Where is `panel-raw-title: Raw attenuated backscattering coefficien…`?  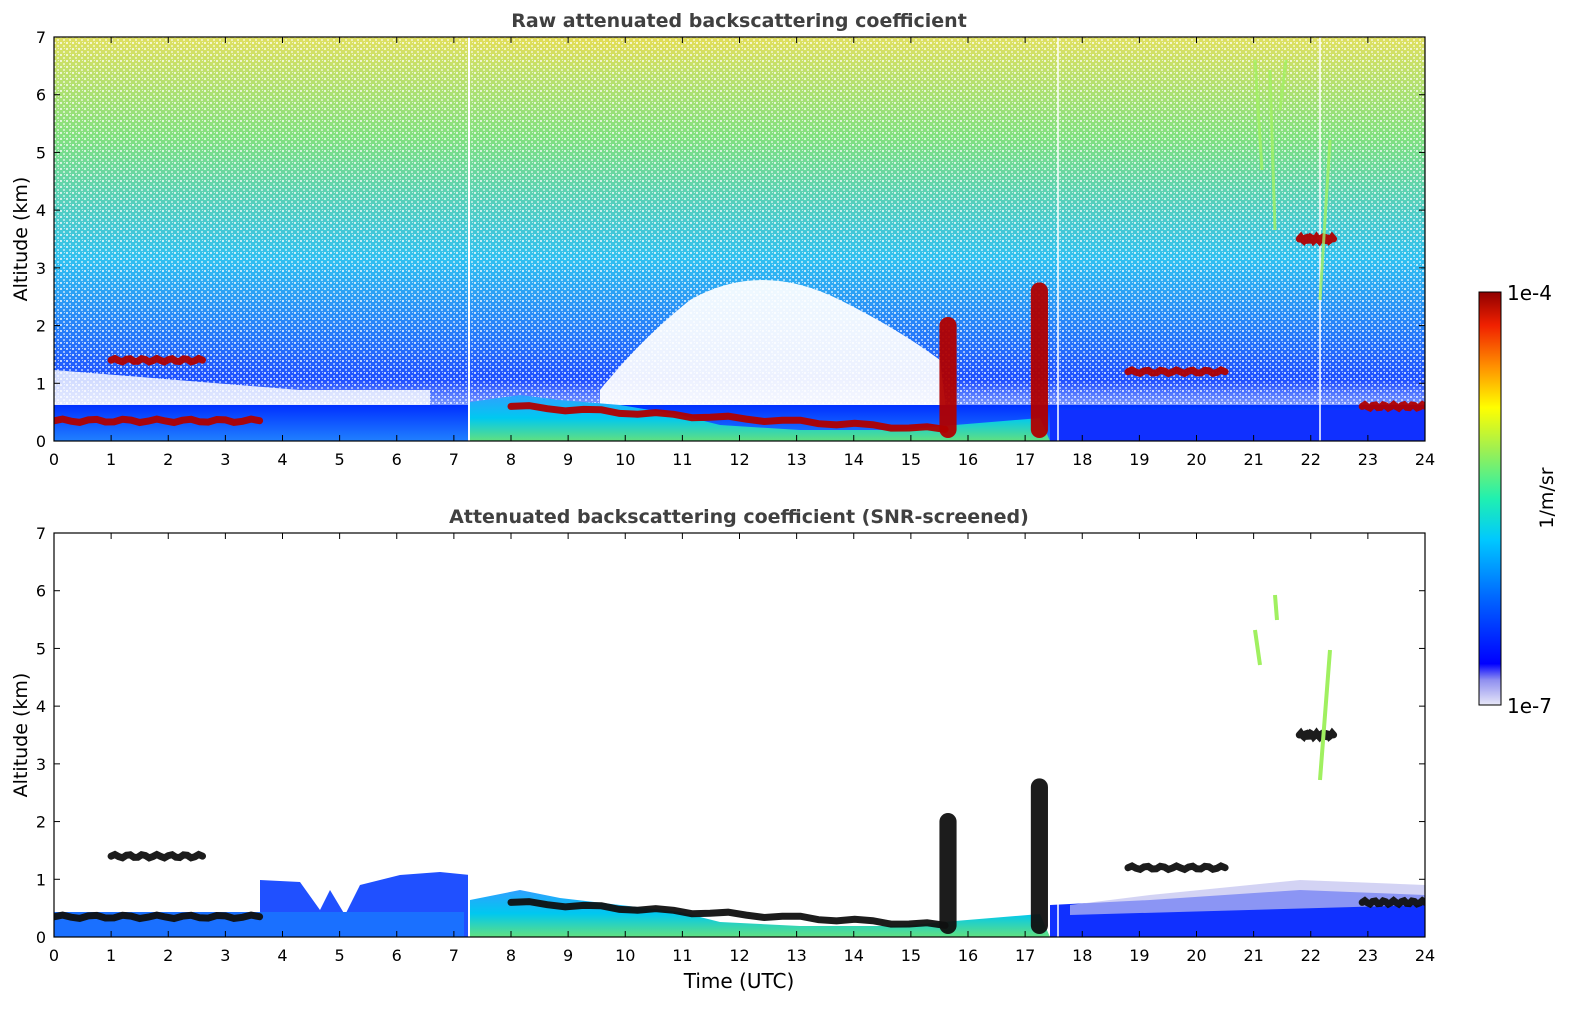
panel-raw-title: Raw attenuated backscattering coefficien… is located at coordinates (739, 21).